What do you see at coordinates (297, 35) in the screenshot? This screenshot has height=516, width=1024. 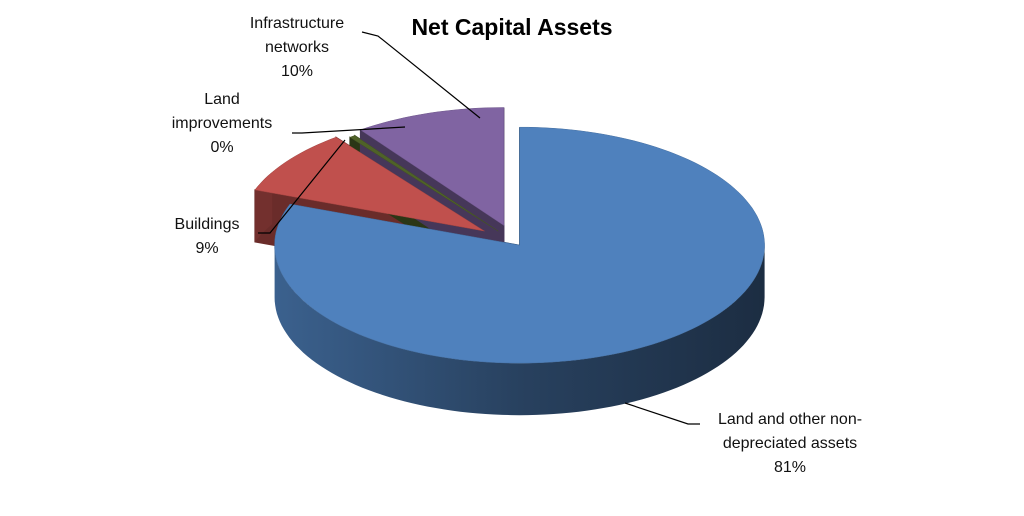 I see `category-label: Infrastructure networks` at bounding box center [297, 35].